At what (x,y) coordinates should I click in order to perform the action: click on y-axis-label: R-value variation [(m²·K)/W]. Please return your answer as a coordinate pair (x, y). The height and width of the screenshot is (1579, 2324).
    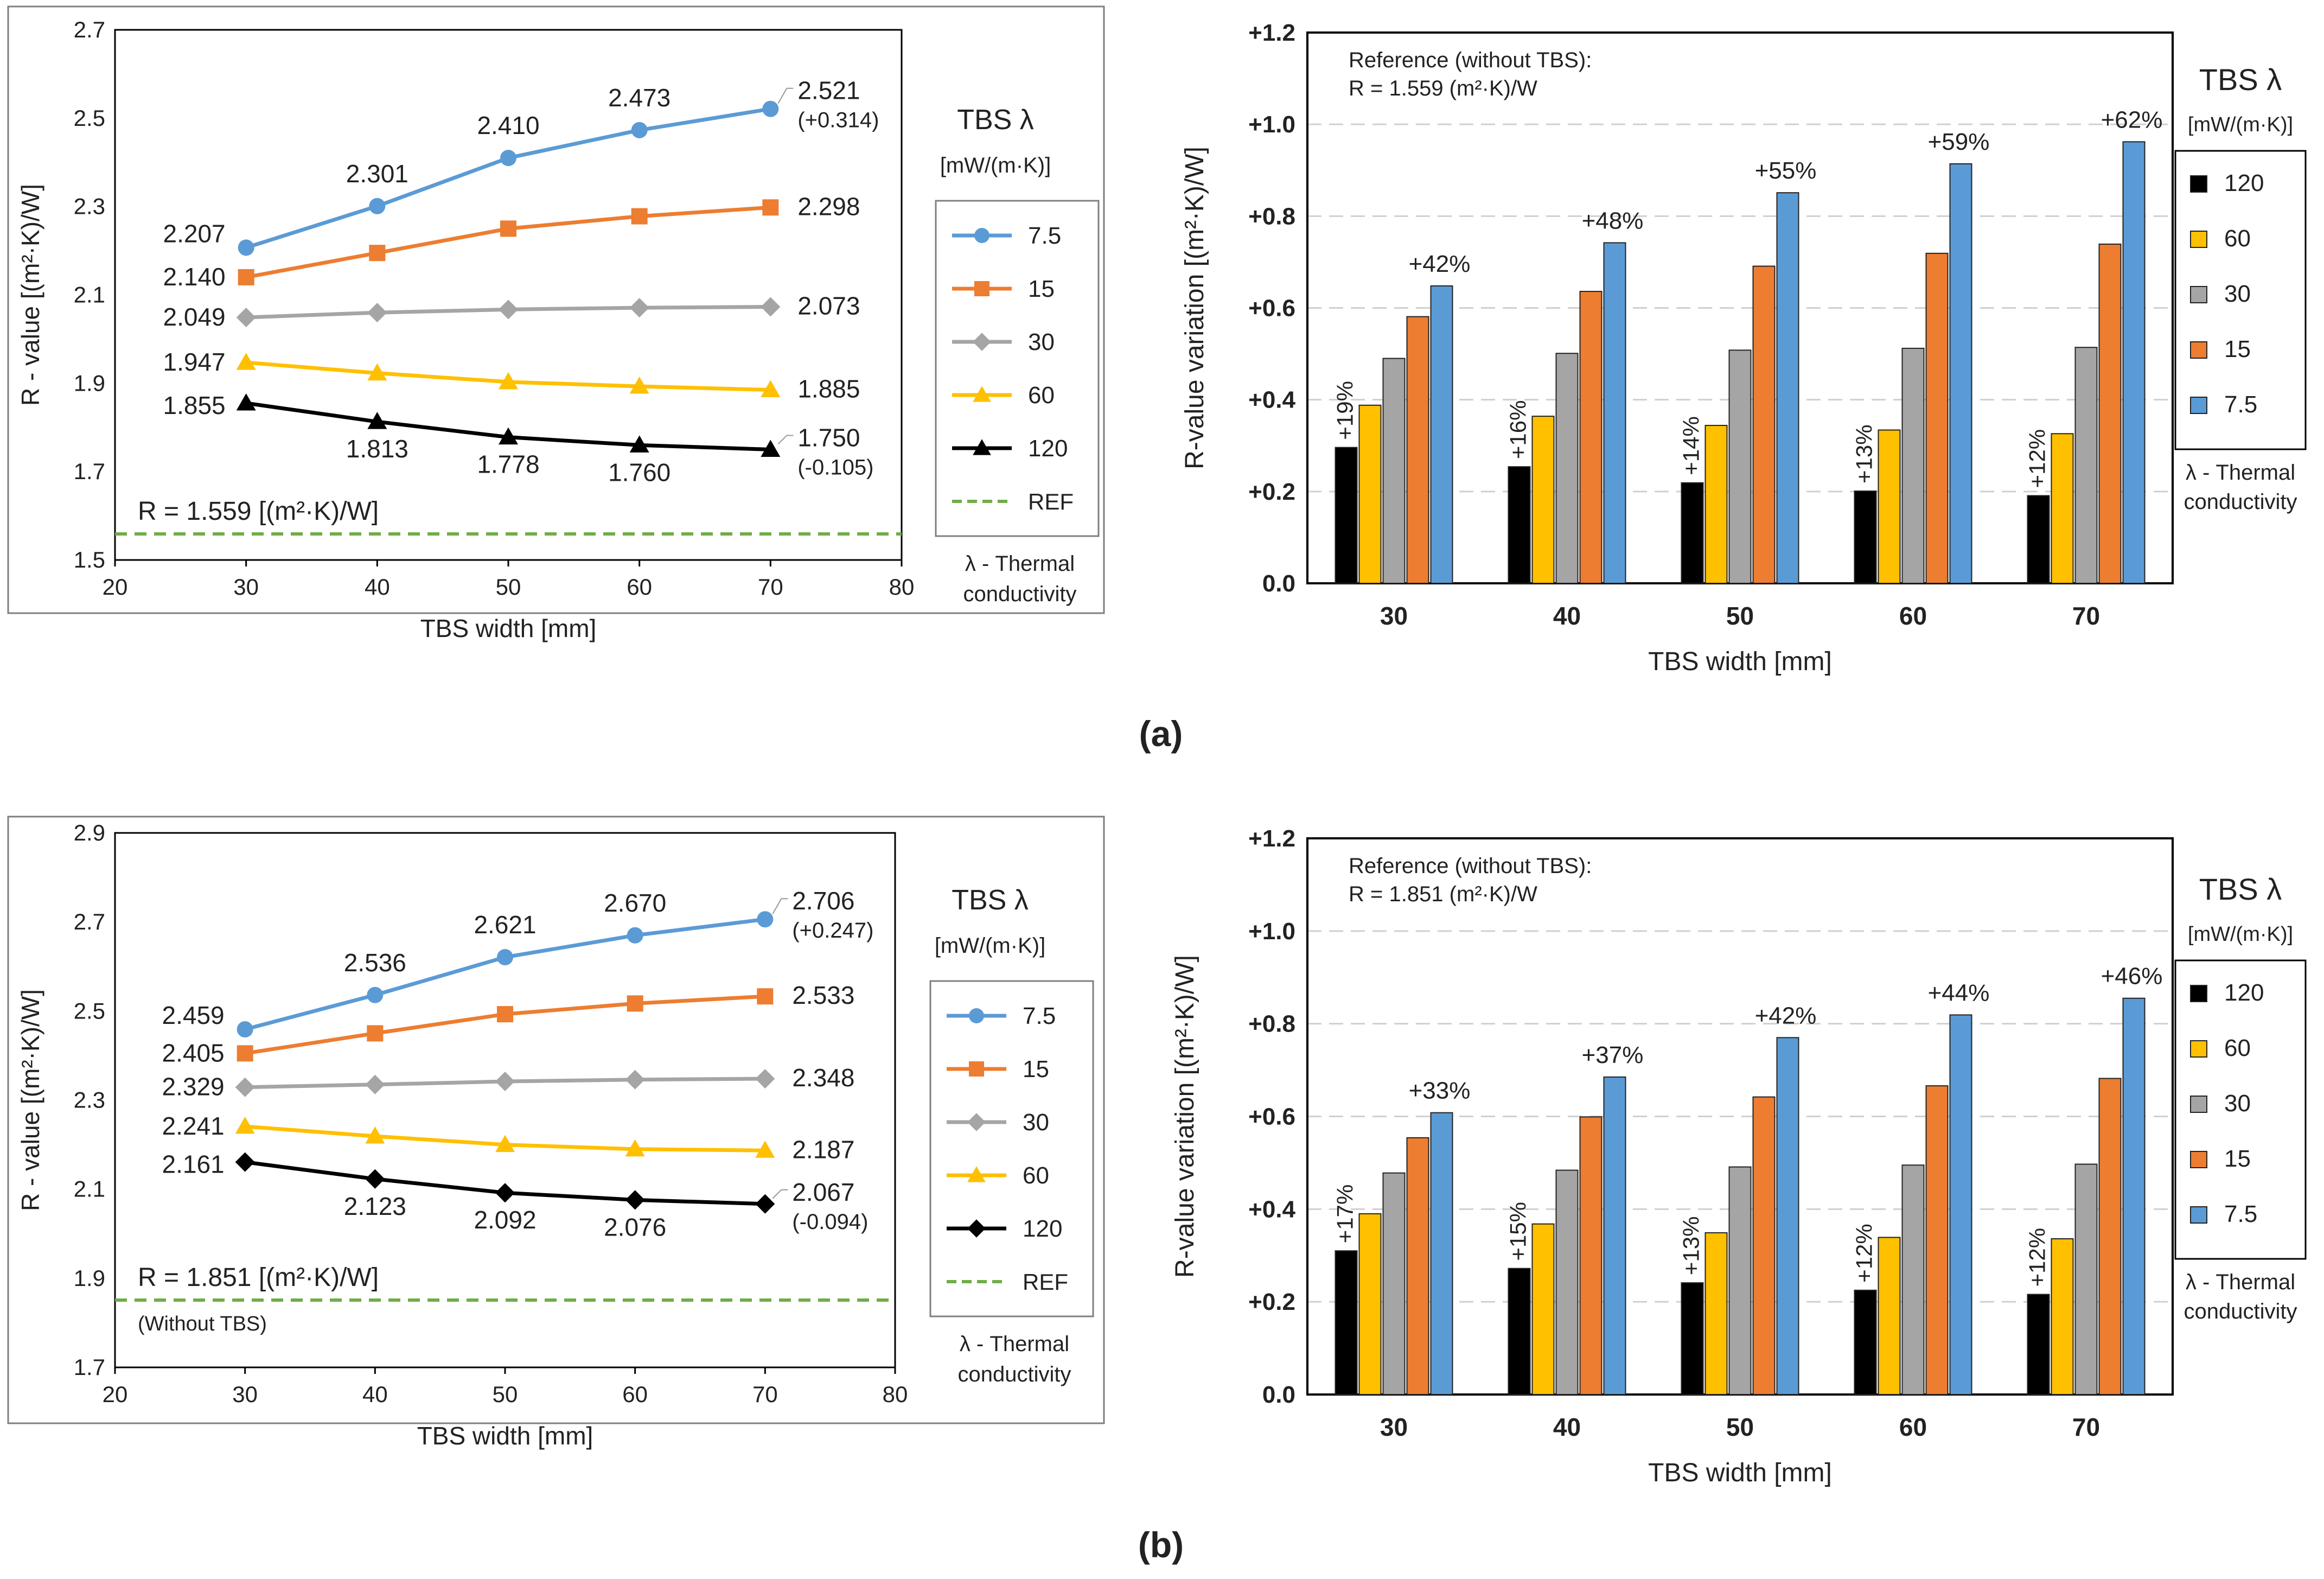
    Looking at the image, I should click on (1185, 1116).